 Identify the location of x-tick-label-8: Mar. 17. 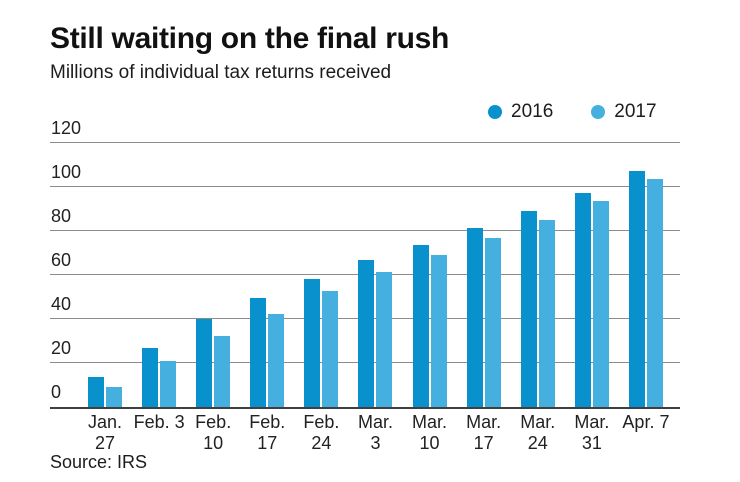
(484, 432).